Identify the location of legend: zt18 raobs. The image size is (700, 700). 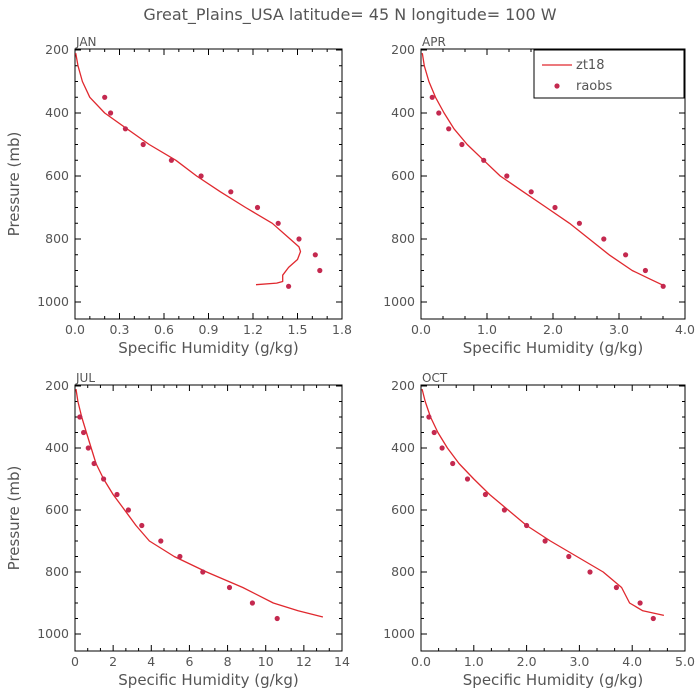
(609, 74).